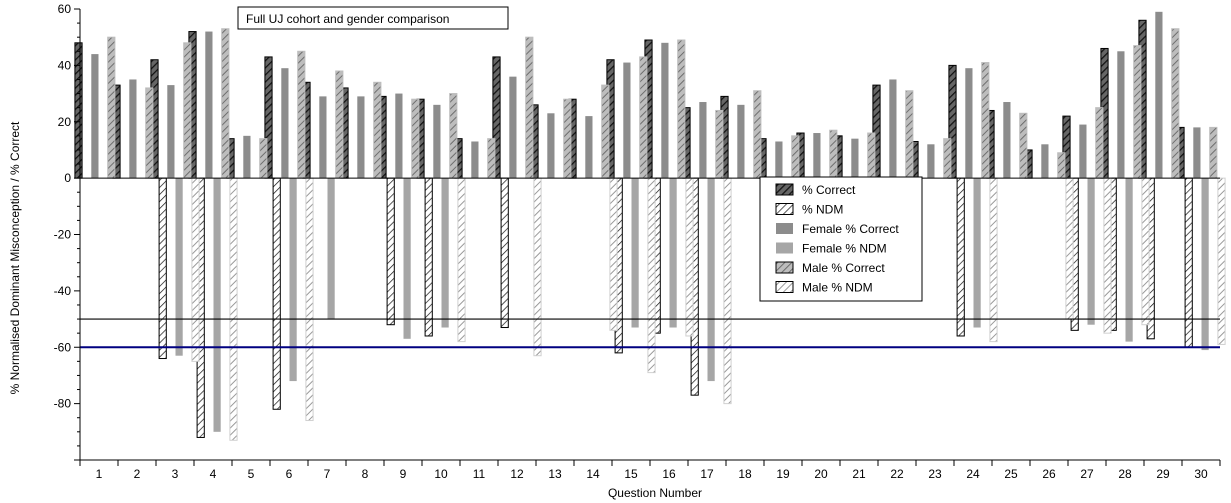 Image resolution: width=1231 pixels, height=503 pixels. What do you see at coordinates (707, 474) in the screenshot?
I see `x-tick-label-q17: 17` at bounding box center [707, 474].